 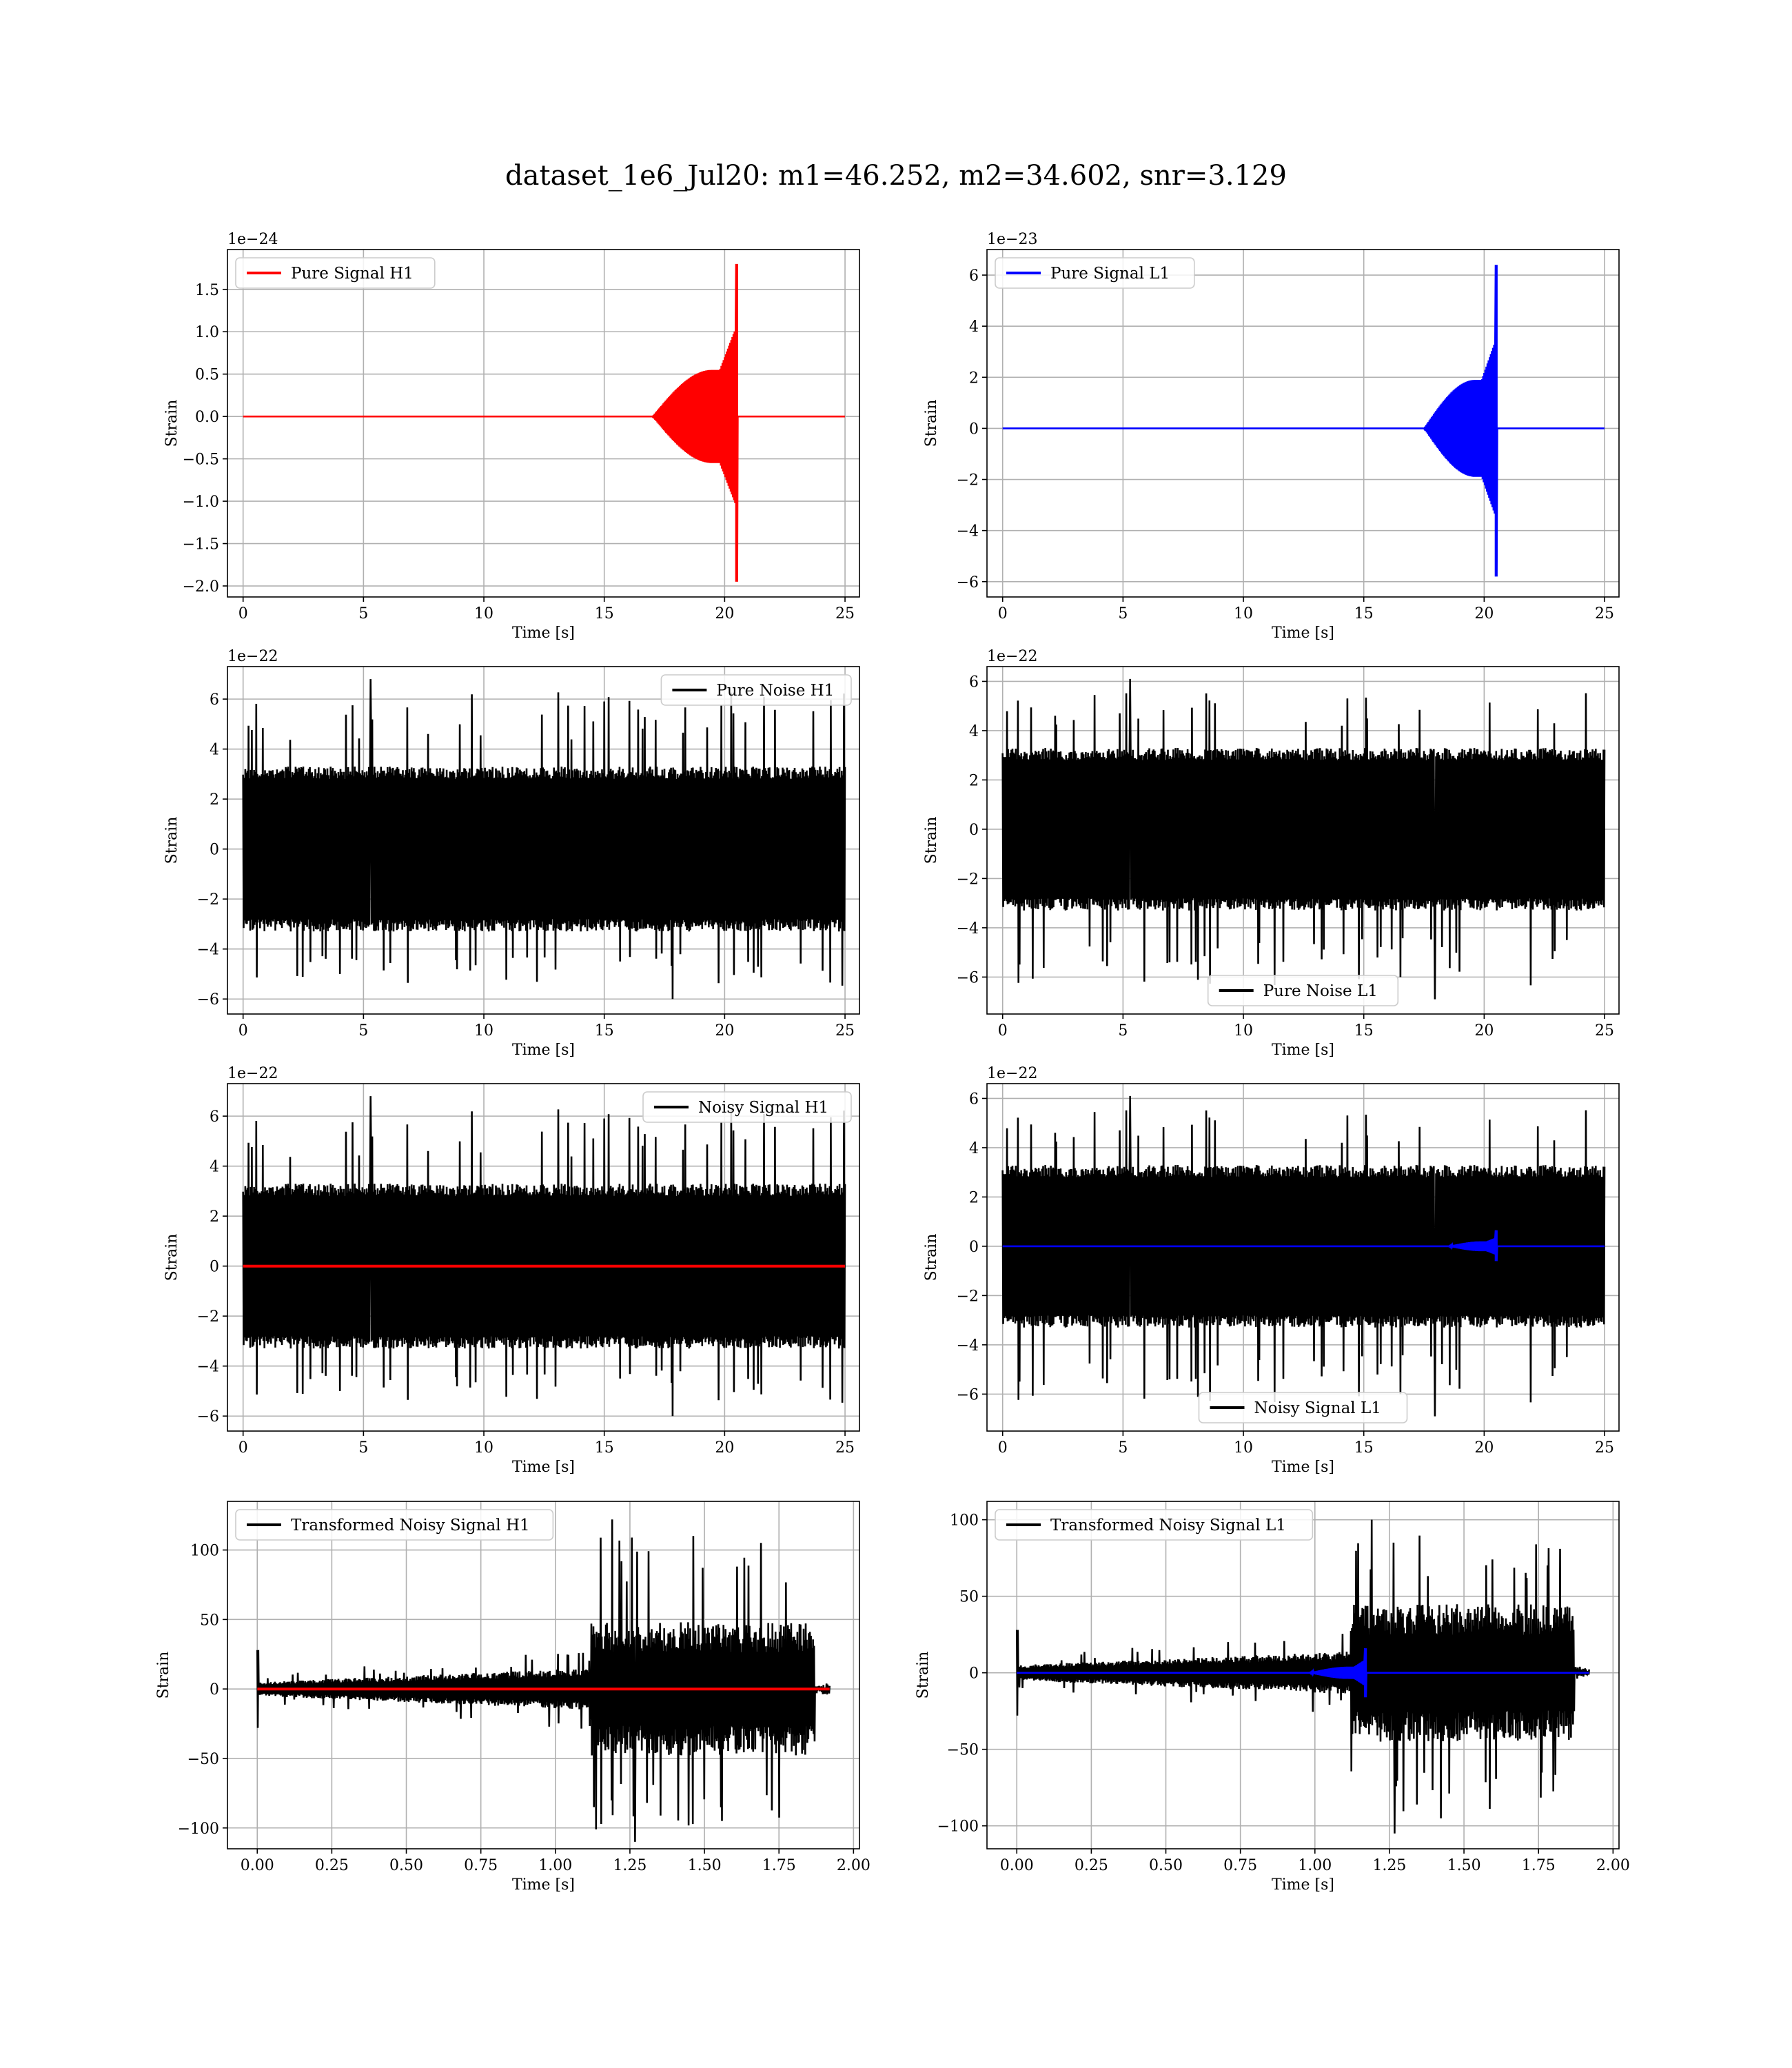 I want to click on series-line-noisy-signal-l1, so click(x=1303, y=1256).